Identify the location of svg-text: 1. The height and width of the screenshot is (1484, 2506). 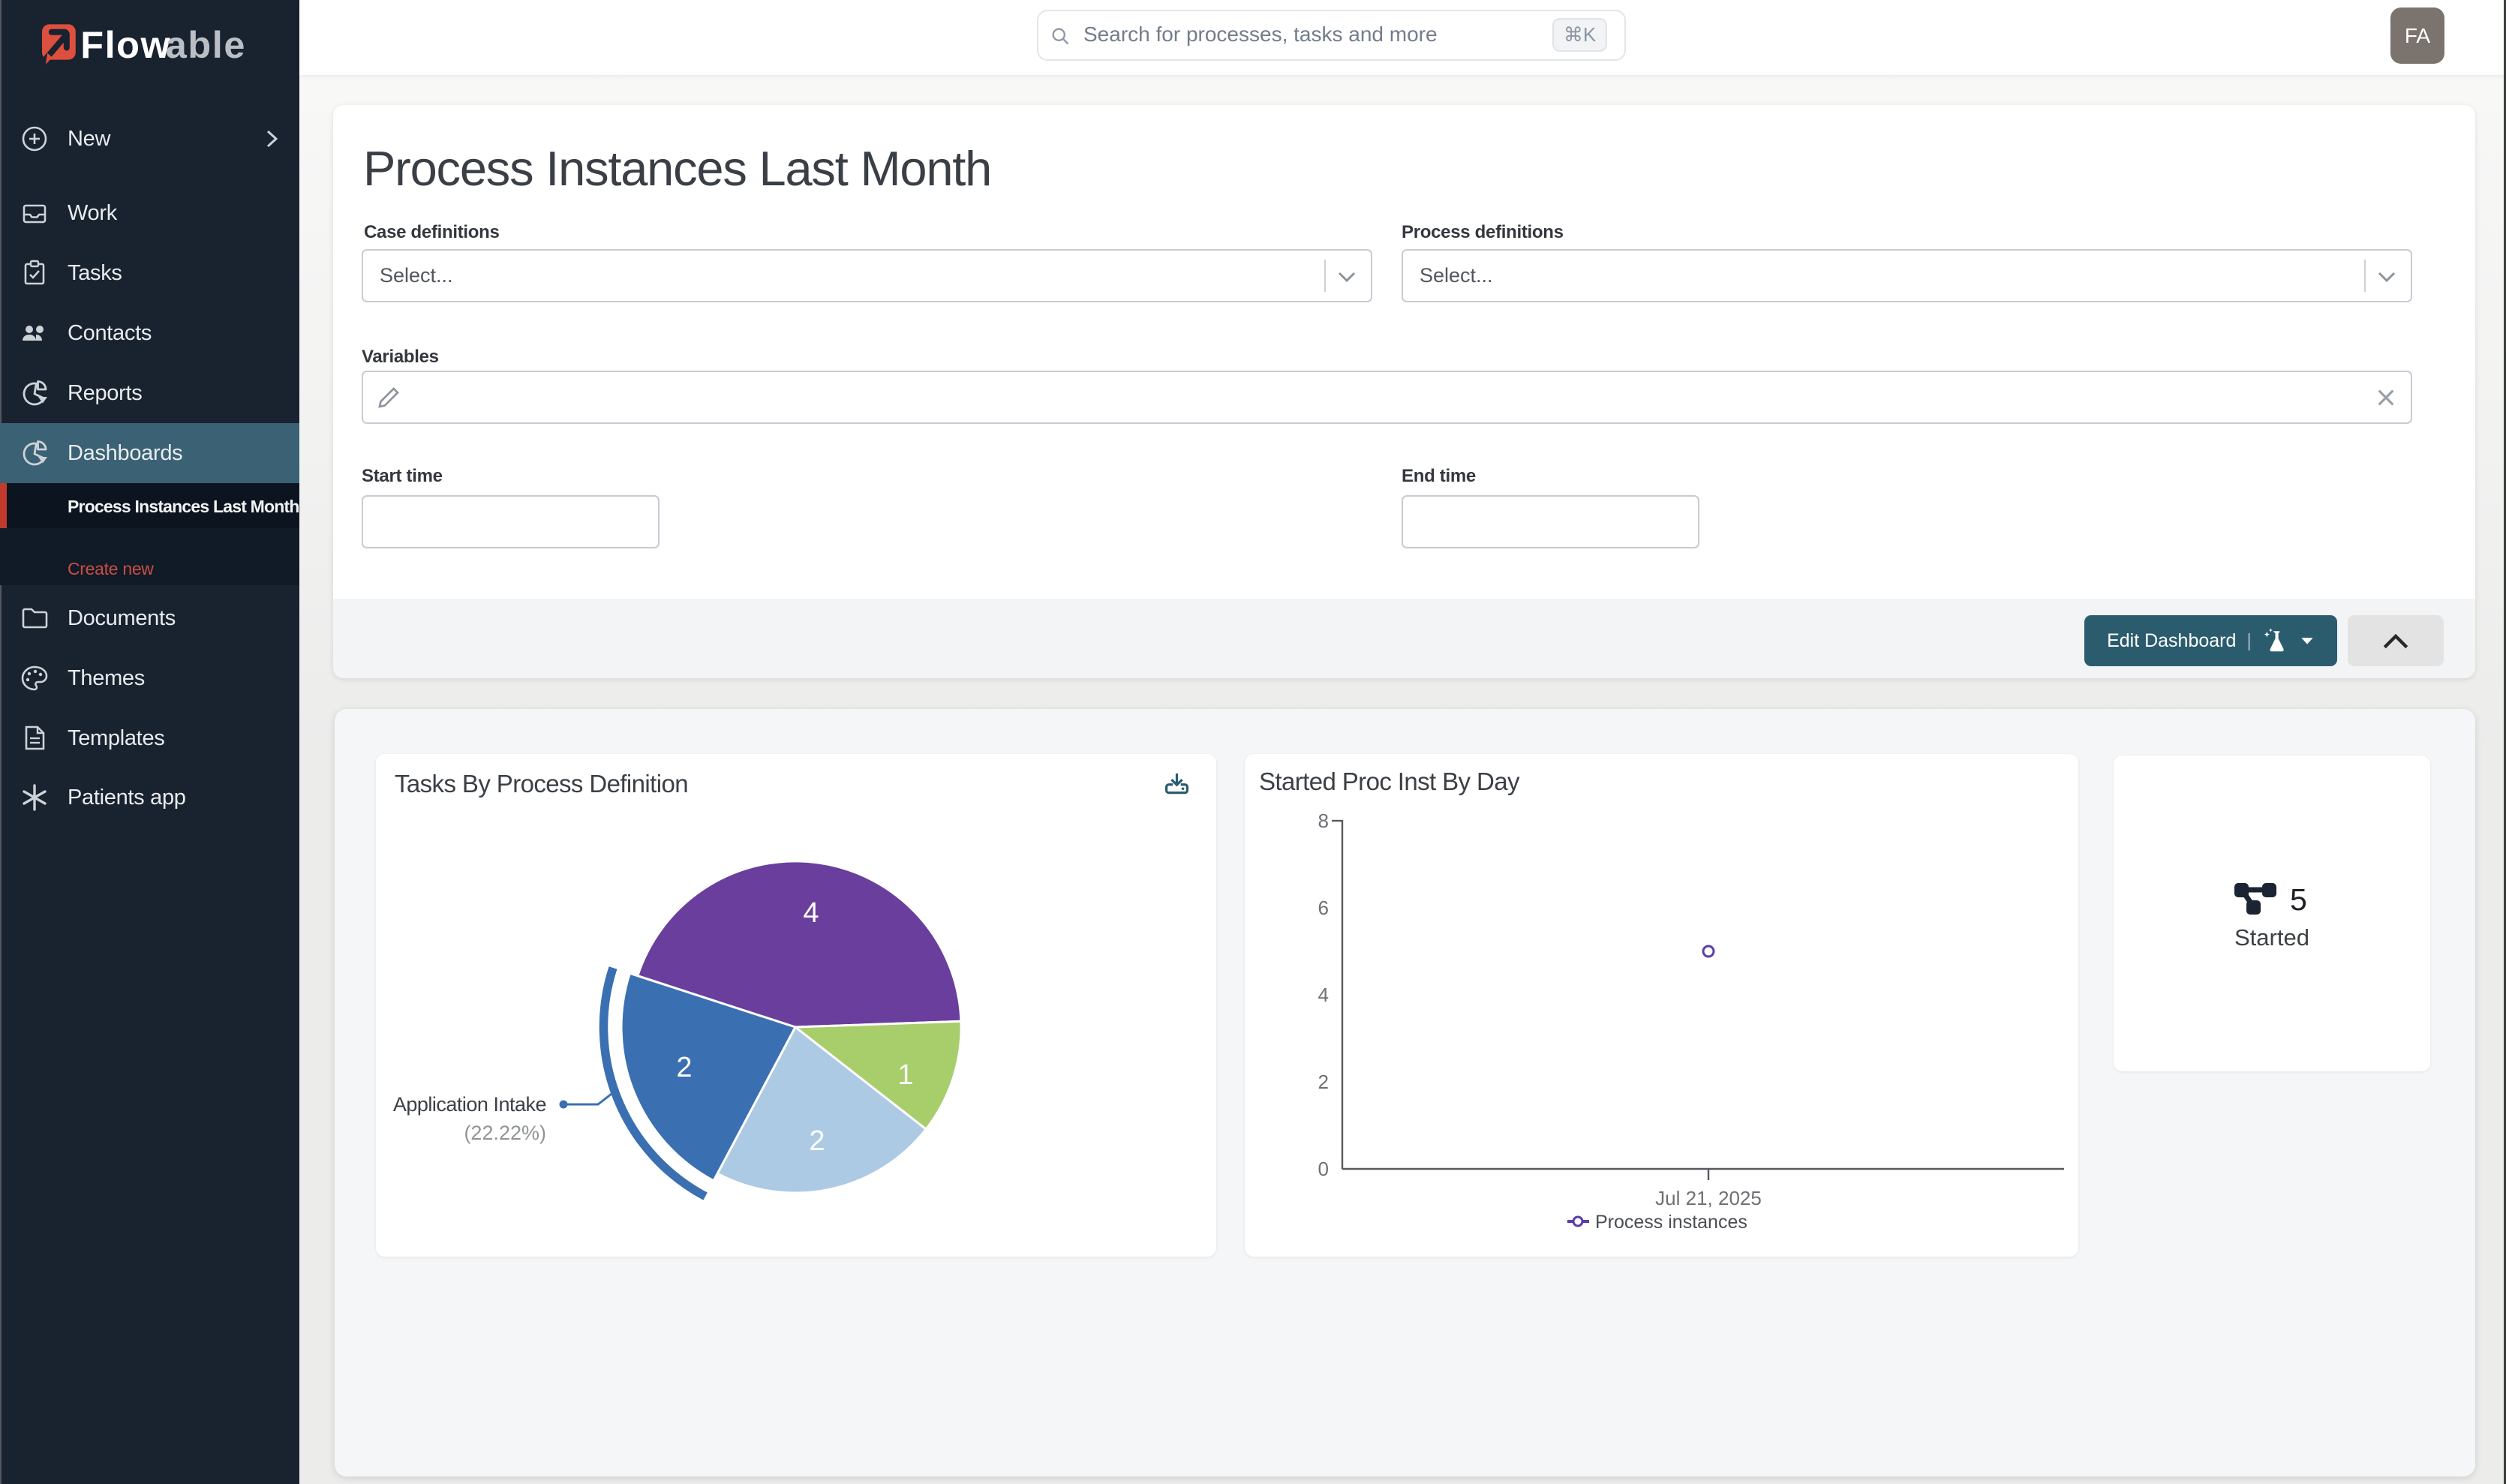
(905, 1075).